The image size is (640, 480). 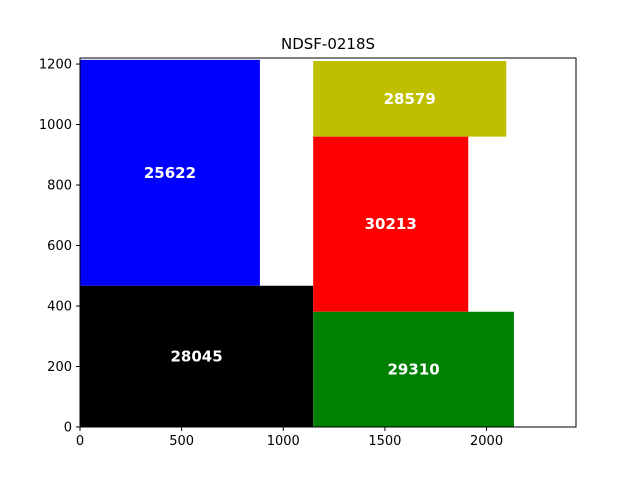 What do you see at coordinates (55, 125) in the screenshot?
I see `y-tick-label: 1000` at bounding box center [55, 125].